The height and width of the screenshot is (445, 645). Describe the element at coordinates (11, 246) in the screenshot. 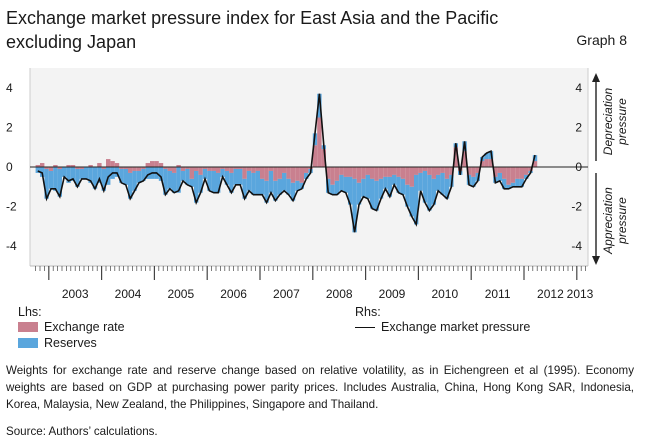

I see `y-tick-label-lhs: -4` at that location.